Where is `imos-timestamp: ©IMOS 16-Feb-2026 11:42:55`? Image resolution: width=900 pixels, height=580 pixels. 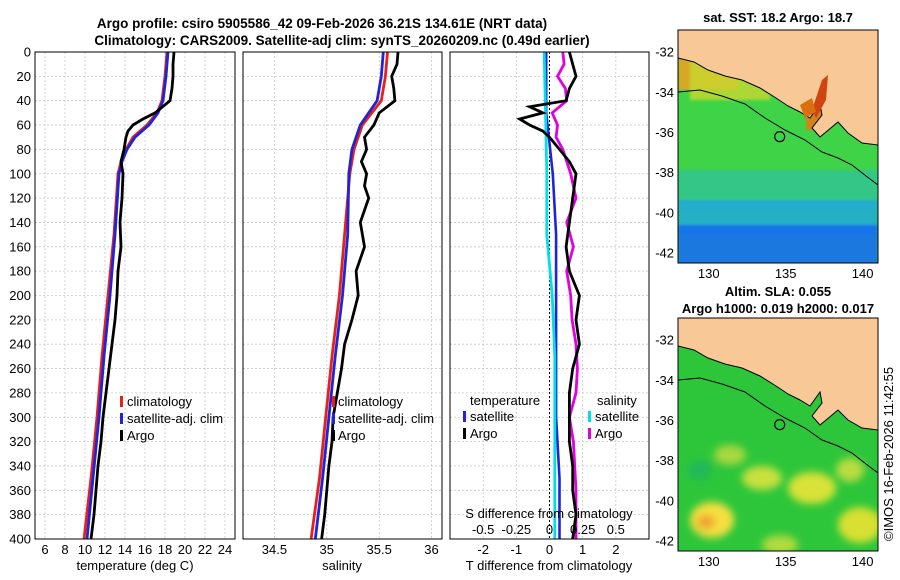
imos-timestamp: ©IMOS 16-Feb-2026 11:42:55 is located at coordinates (888, 454).